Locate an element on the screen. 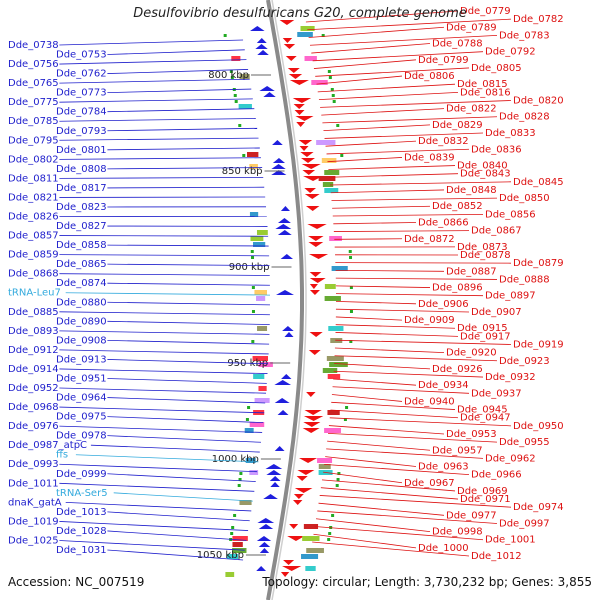  right-gene-label: Dde_0848 is located at coordinates (471, 190).